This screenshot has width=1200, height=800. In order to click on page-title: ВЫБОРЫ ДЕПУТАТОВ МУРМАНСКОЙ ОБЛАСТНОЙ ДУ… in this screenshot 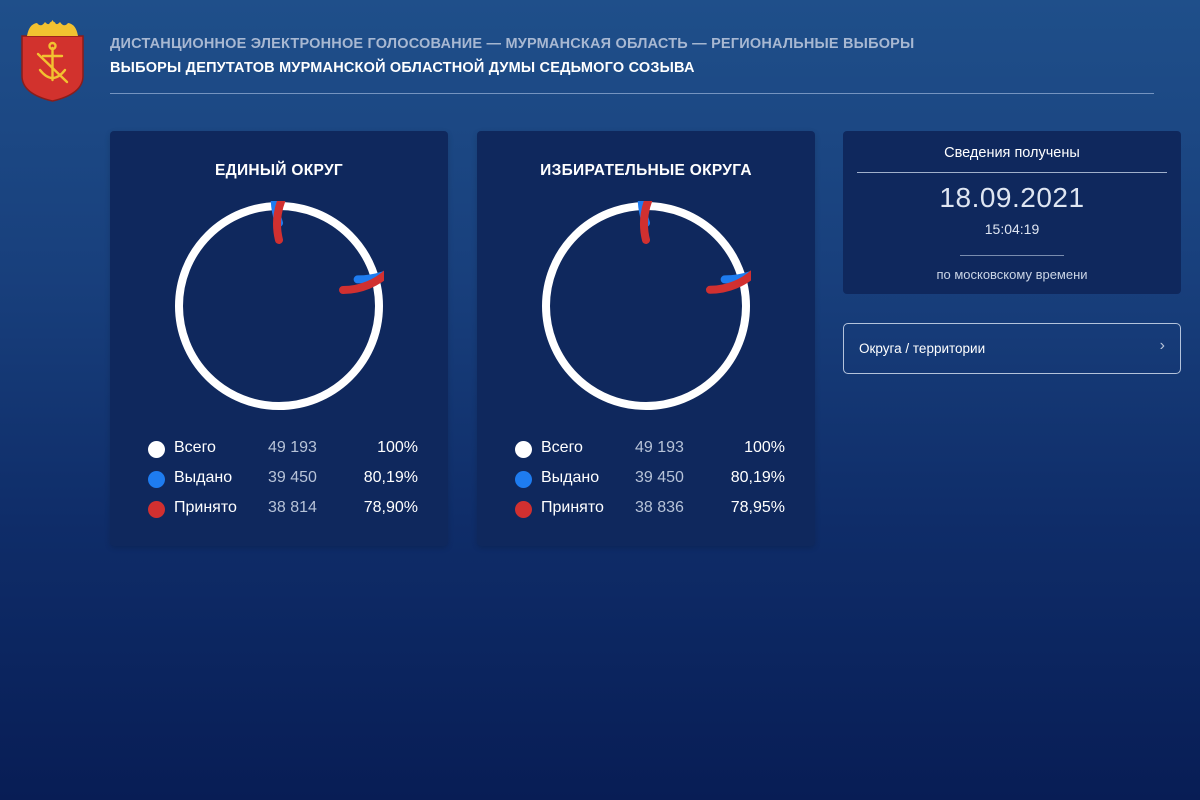, I will do `click(402, 68)`.